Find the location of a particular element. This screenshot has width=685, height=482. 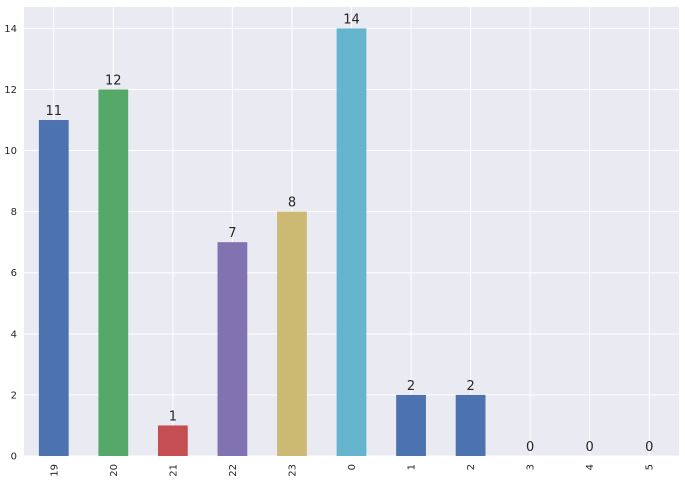

x-tick-label: 4 is located at coordinates (590, 467).